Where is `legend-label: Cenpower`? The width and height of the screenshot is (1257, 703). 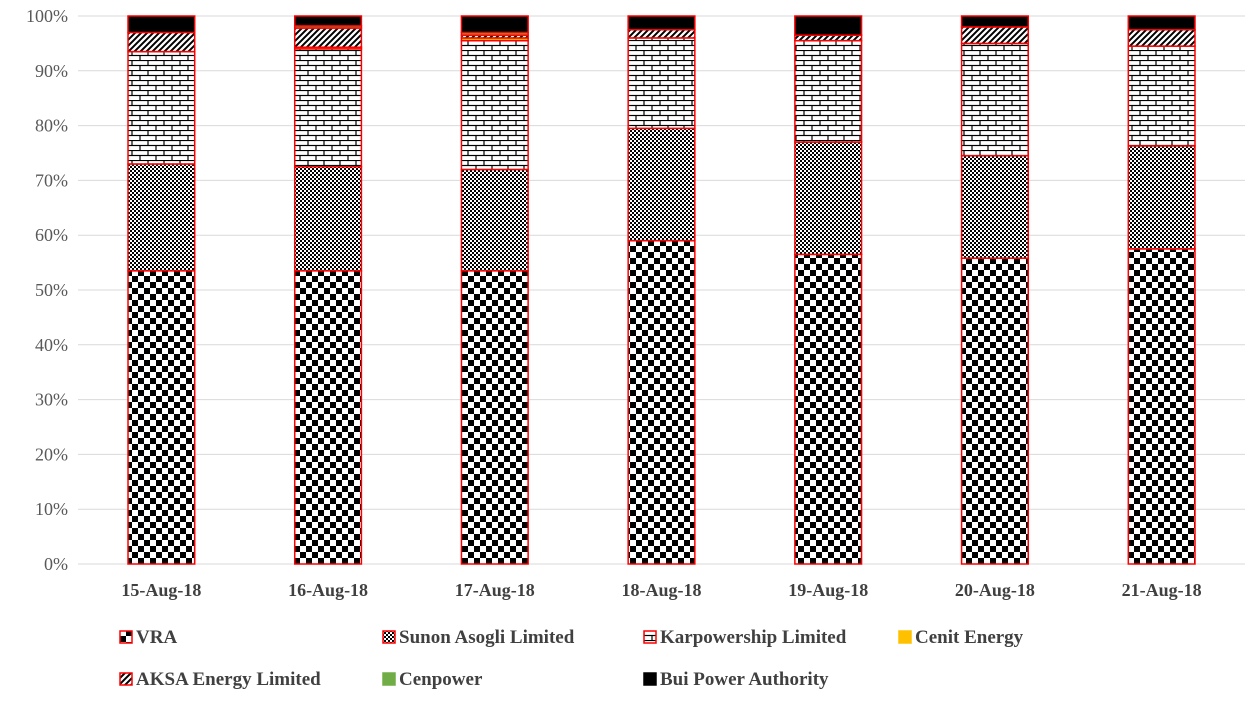 legend-label: Cenpower is located at coordinates (441, 679).